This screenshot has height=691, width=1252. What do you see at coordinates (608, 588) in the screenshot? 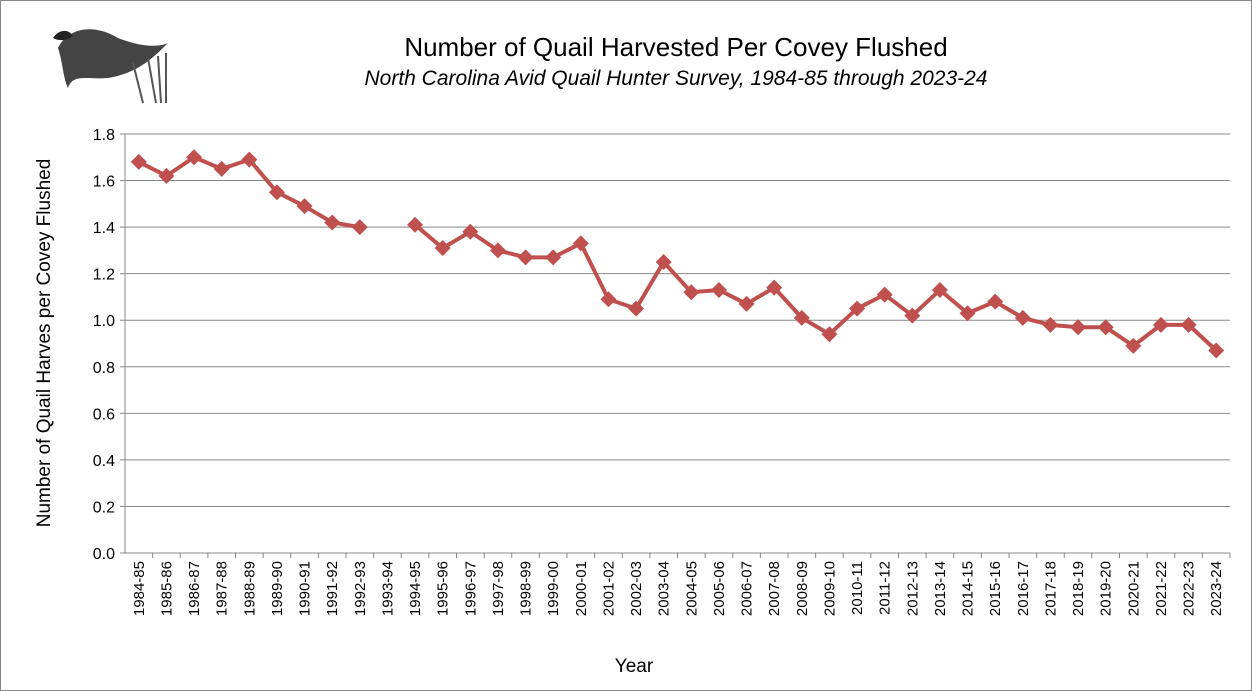
I see `x-tick-label: 2001-02` at bounding box center [608, 588].